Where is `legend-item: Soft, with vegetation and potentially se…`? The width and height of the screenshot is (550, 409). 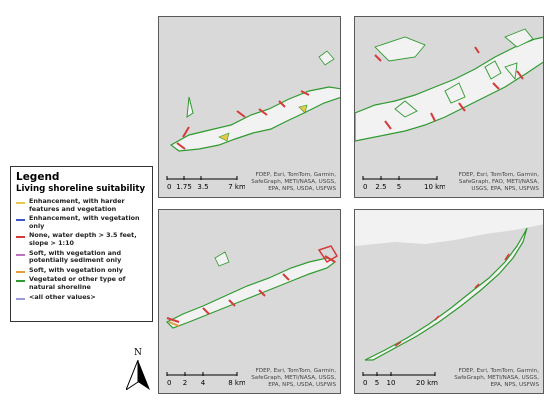 legend-item: Soft, with vegetation and potentially se… is located at coordinates (81, 256).